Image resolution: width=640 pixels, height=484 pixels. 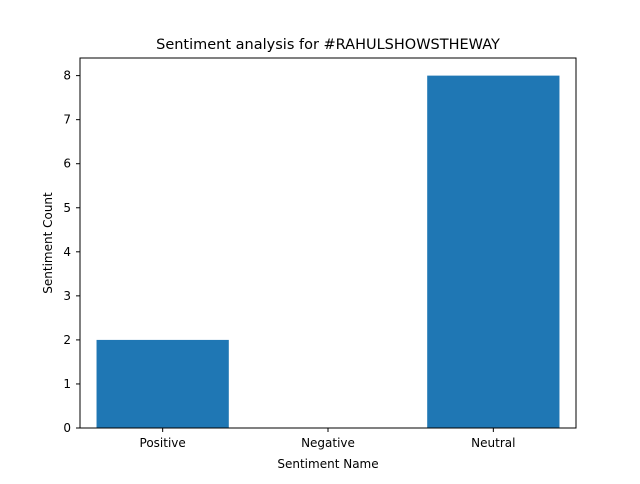 I want to click on y-tick-label: 0, so click(x=67, y=428).